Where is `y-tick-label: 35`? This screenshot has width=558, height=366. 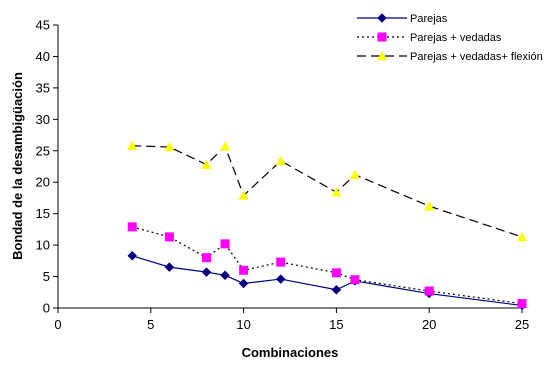
y-tick-label: 35 is located at coordinates (43, 87).